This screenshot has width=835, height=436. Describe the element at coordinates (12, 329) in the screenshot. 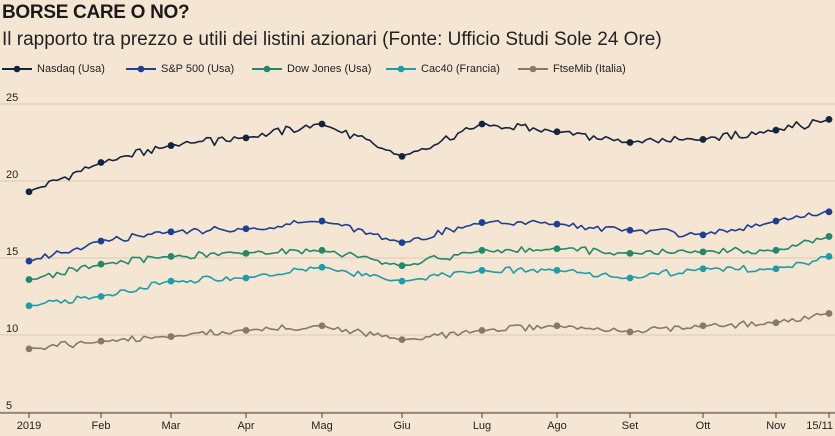

I see `y-tick-label: 10` at that location.